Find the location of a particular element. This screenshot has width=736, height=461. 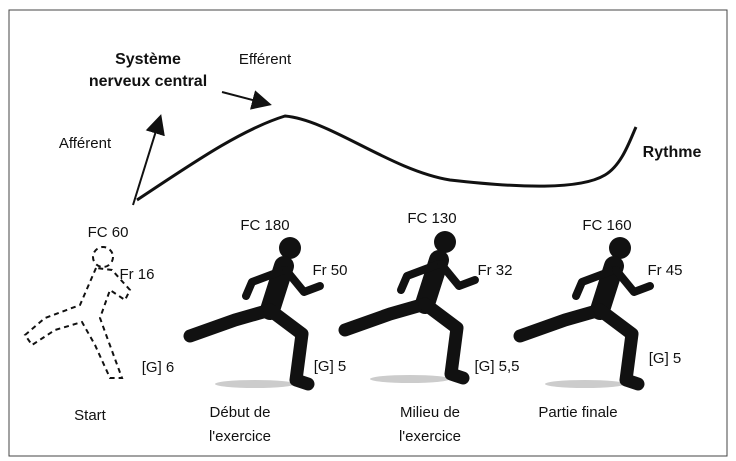

glucose: [G] 5,5 is located at coordinates (496, 366).